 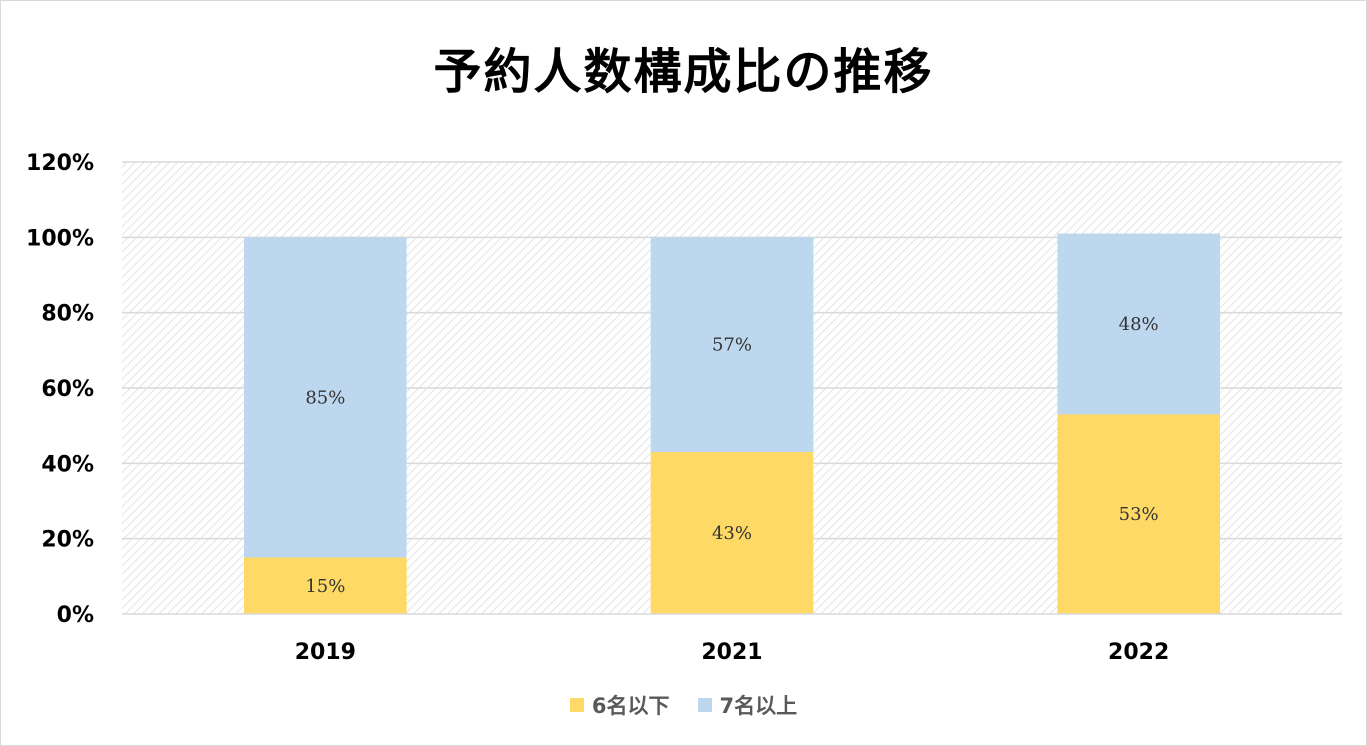 I want to click on x-tick-label: 2022, so click(x=1138, y=652).